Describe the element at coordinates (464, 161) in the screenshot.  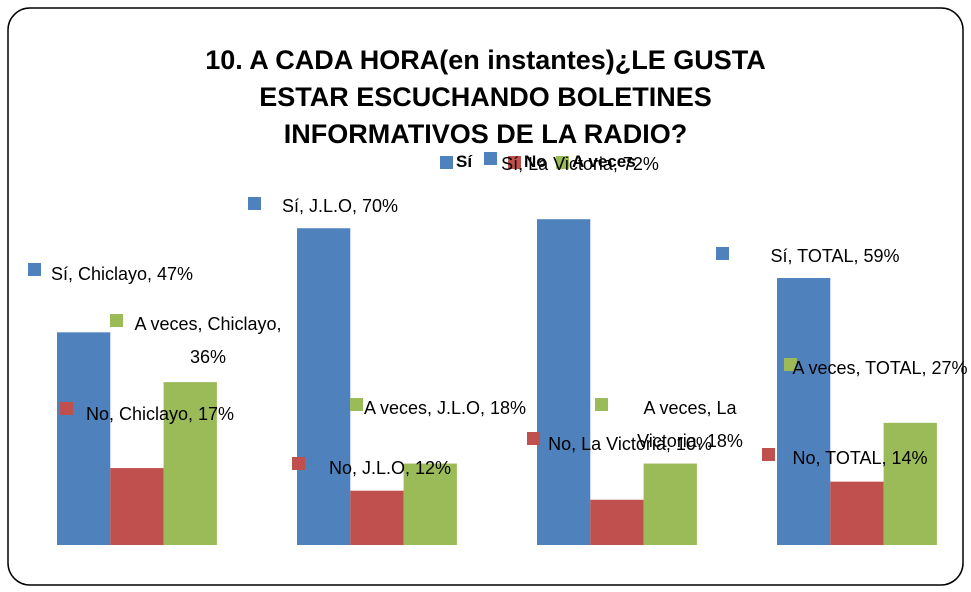
I see `legend-label: Sí` at that location.